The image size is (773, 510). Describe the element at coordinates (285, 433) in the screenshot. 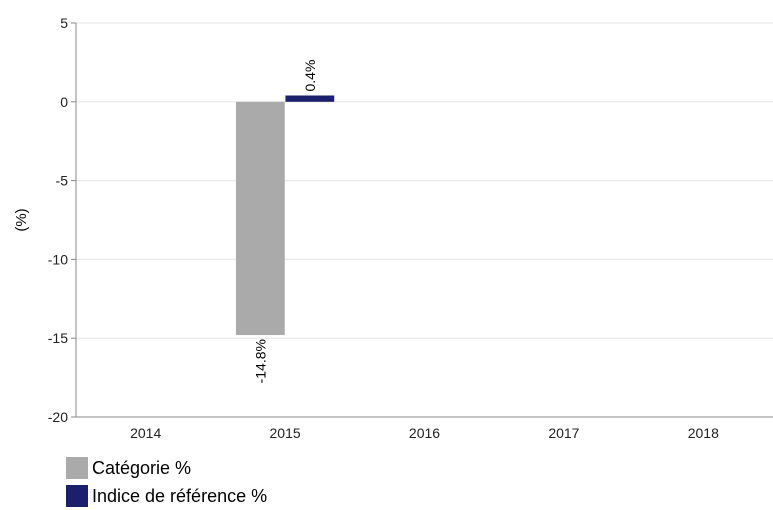

I see `x-tick-label-2015: 2015` at that location.